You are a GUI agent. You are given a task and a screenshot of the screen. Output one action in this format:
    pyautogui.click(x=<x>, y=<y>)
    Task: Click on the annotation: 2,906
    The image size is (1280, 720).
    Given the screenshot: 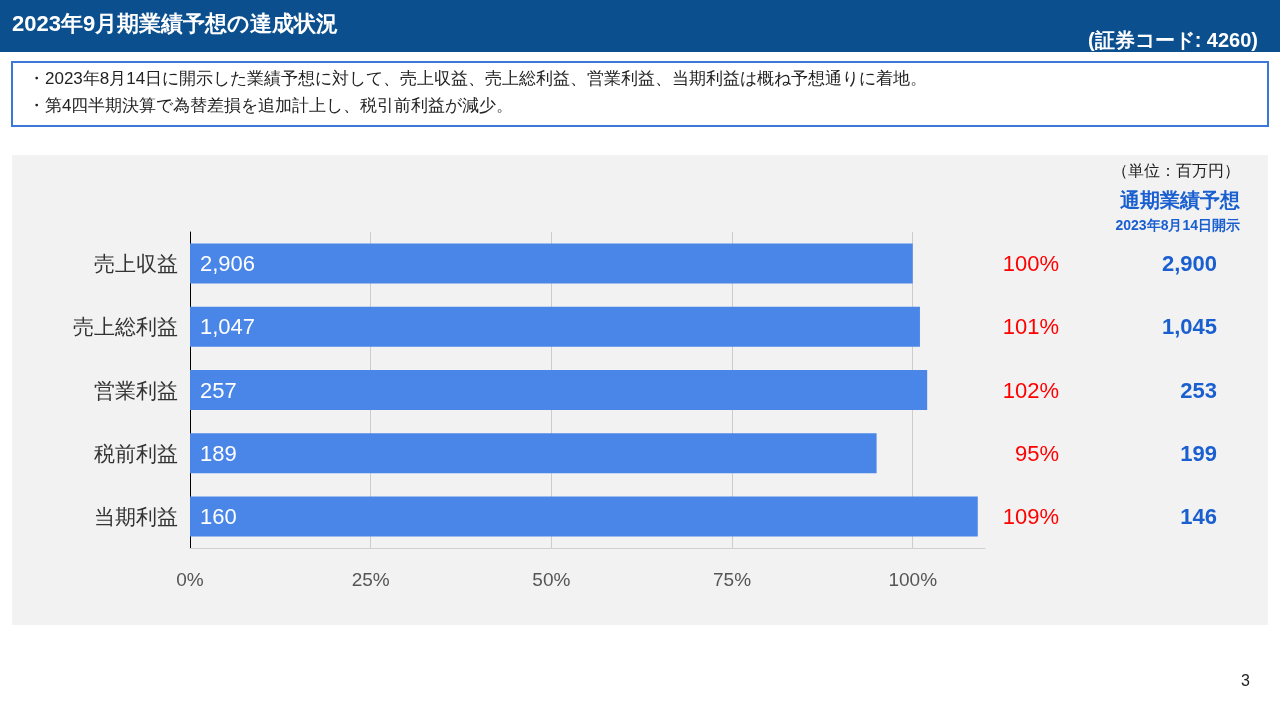 What is the action you would take?
    pyautogui.click(x=228, y=264)
    